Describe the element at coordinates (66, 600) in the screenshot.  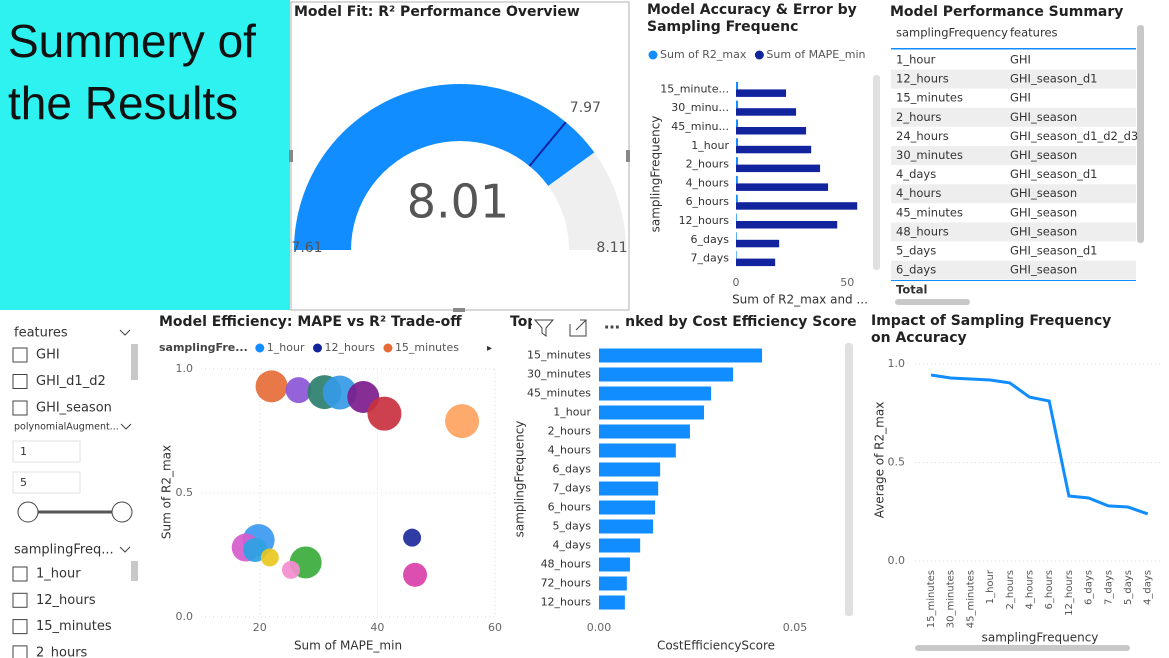
I see `slicer-item: 12_hours` at that location.